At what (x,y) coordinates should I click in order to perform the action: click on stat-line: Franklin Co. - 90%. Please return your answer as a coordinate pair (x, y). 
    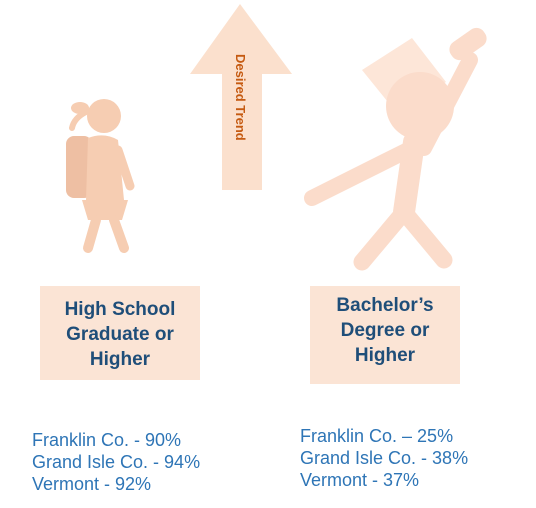
    Looking at the image, I should click on (106, 440).